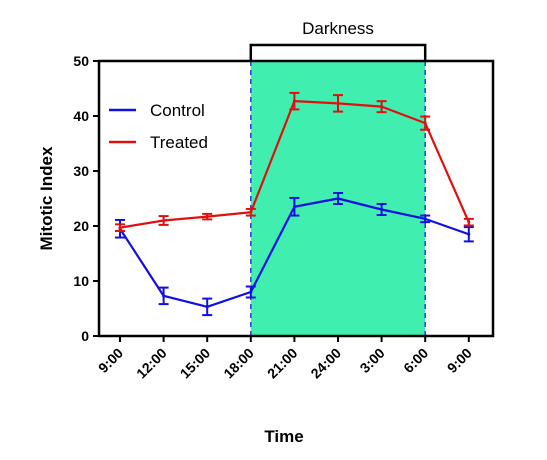 The image size is (547, 460). I want to click on y-tick-label: 40, so click(81, 116).